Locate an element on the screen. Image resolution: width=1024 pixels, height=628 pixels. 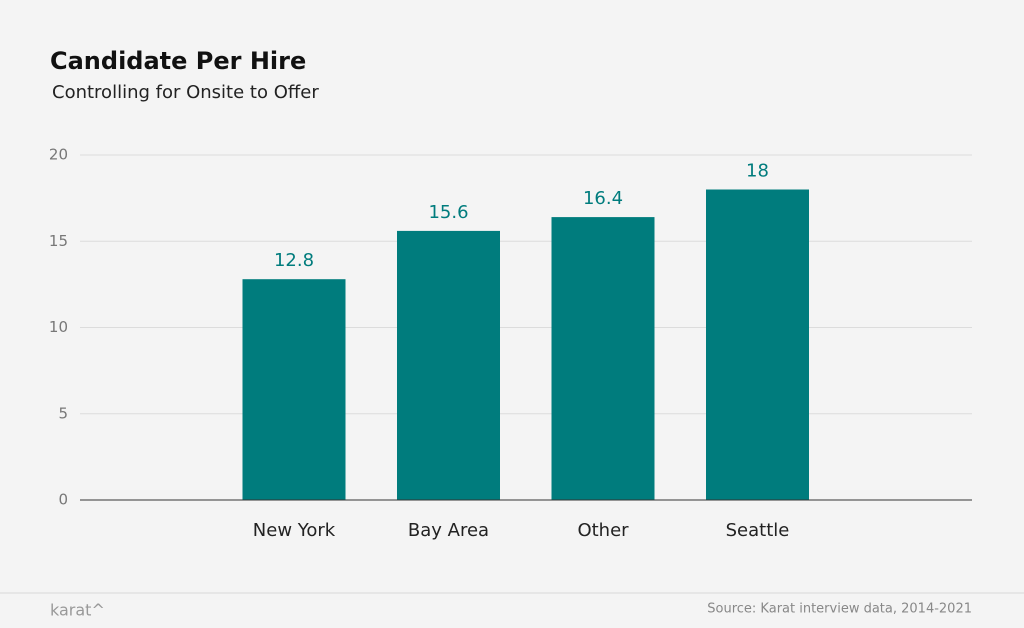
y-tick-label: 15 is located at coordinates (58, 241).